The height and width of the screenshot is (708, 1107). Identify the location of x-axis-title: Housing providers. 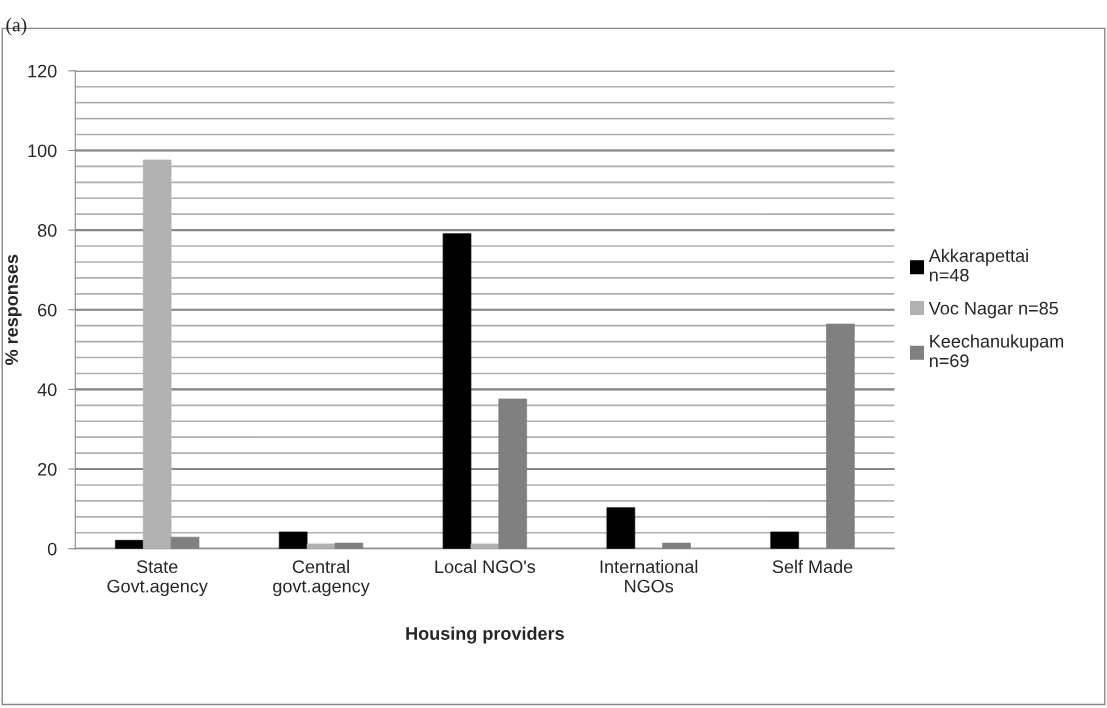
(485, 635).